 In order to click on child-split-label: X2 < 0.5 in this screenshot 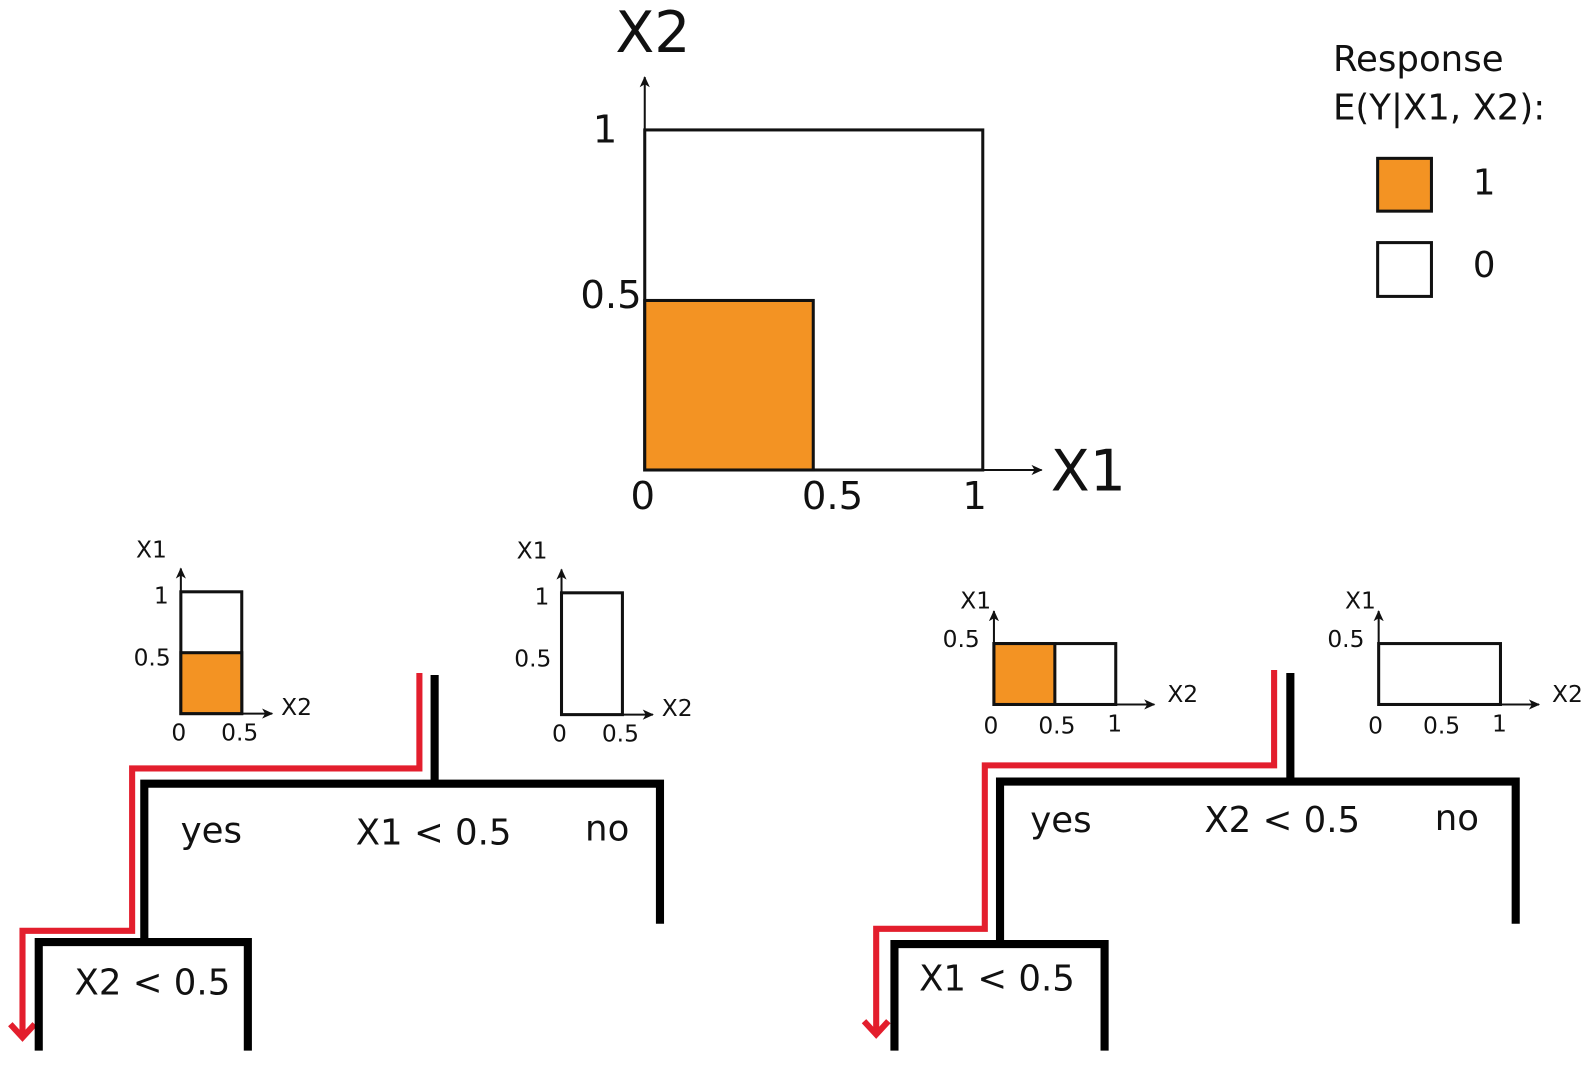, I will do `click(153, 983)`.